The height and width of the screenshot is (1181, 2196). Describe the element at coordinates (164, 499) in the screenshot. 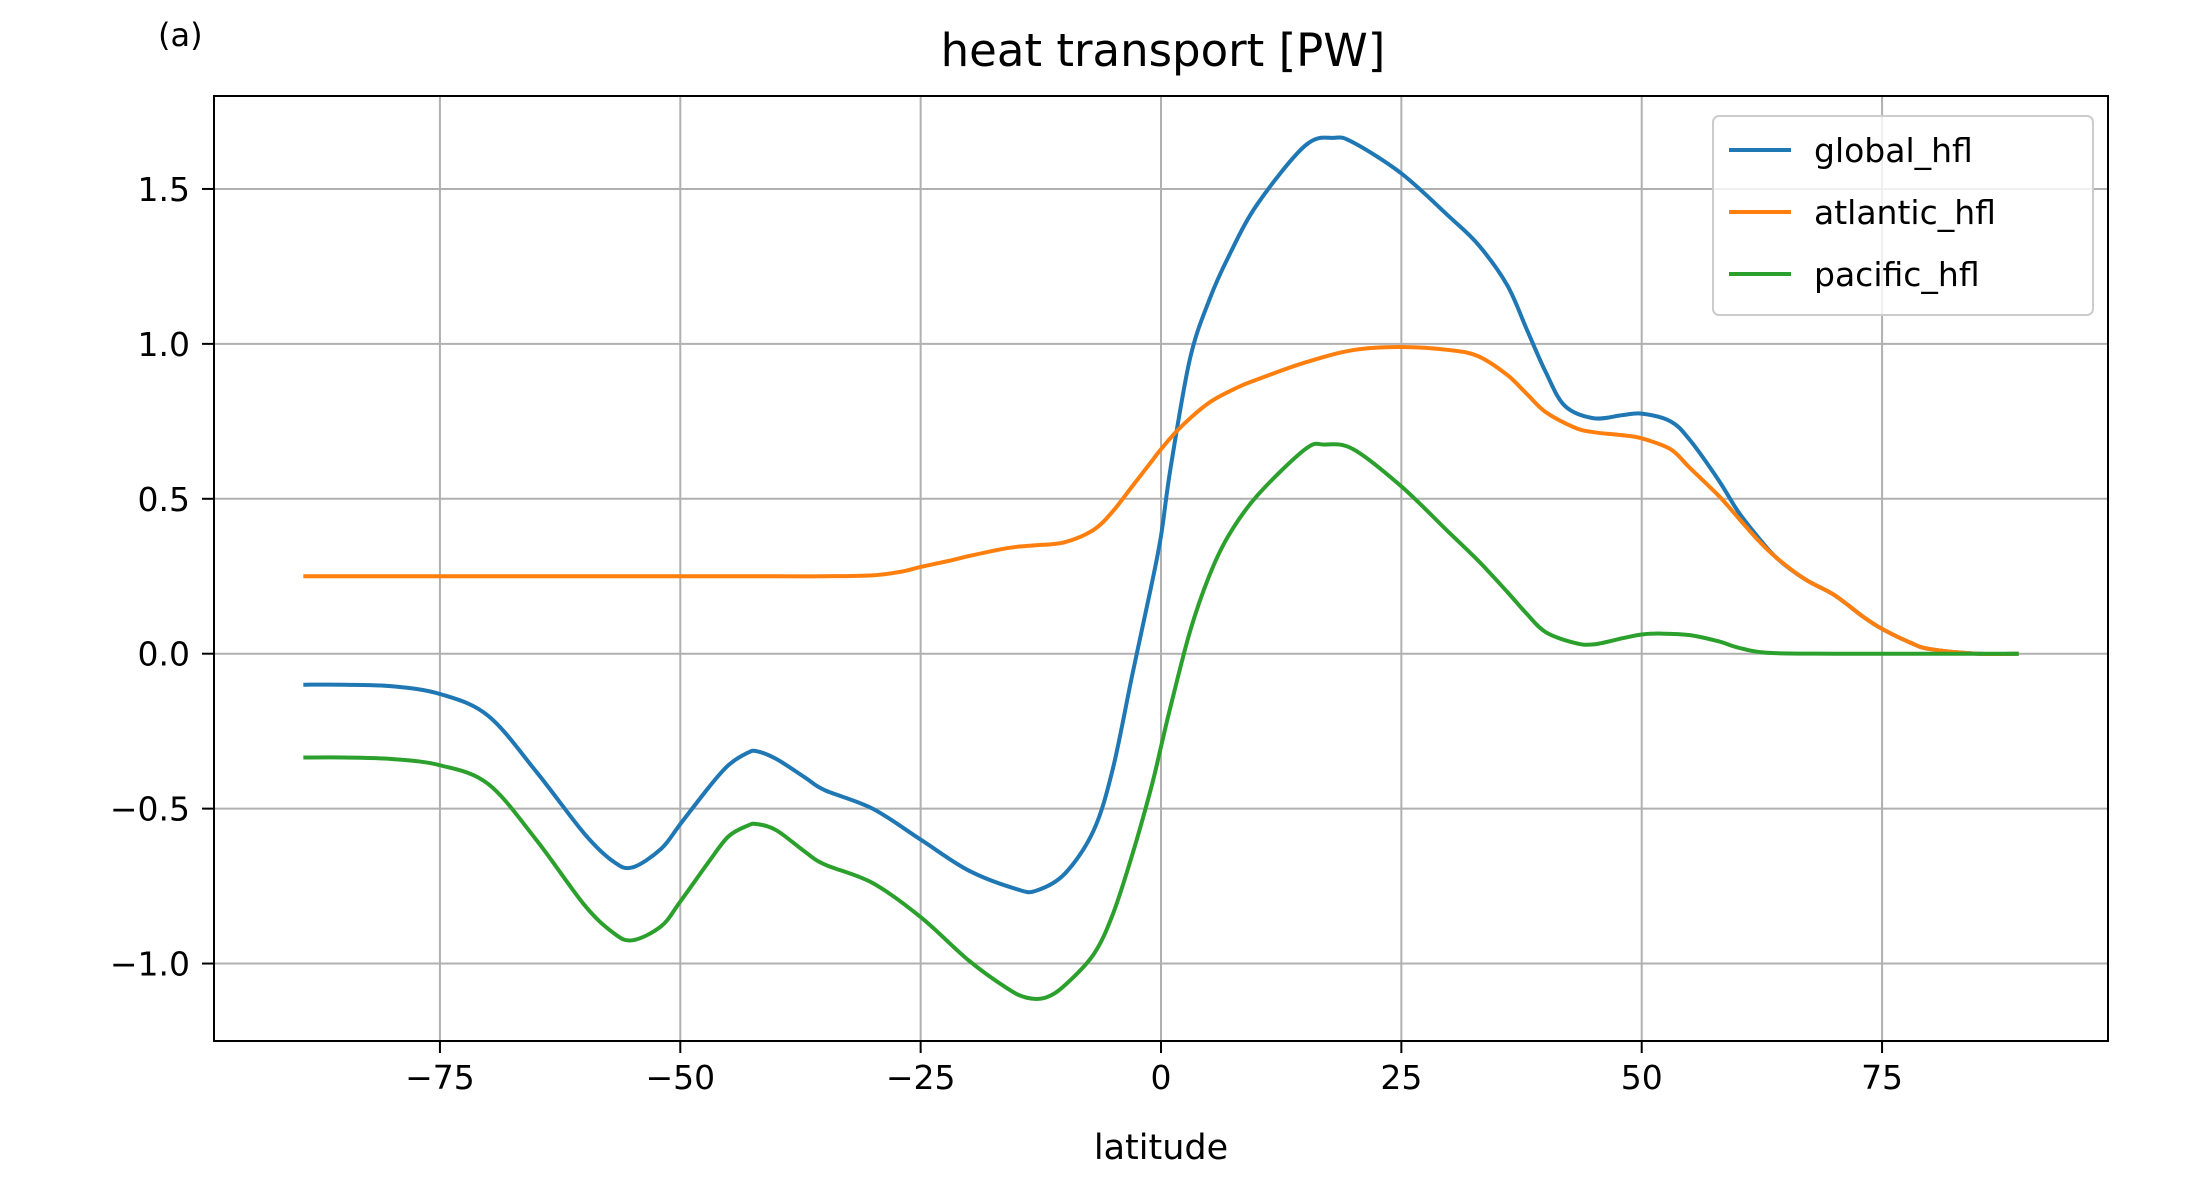

I see `y-tick-label: 0.5` at that location.